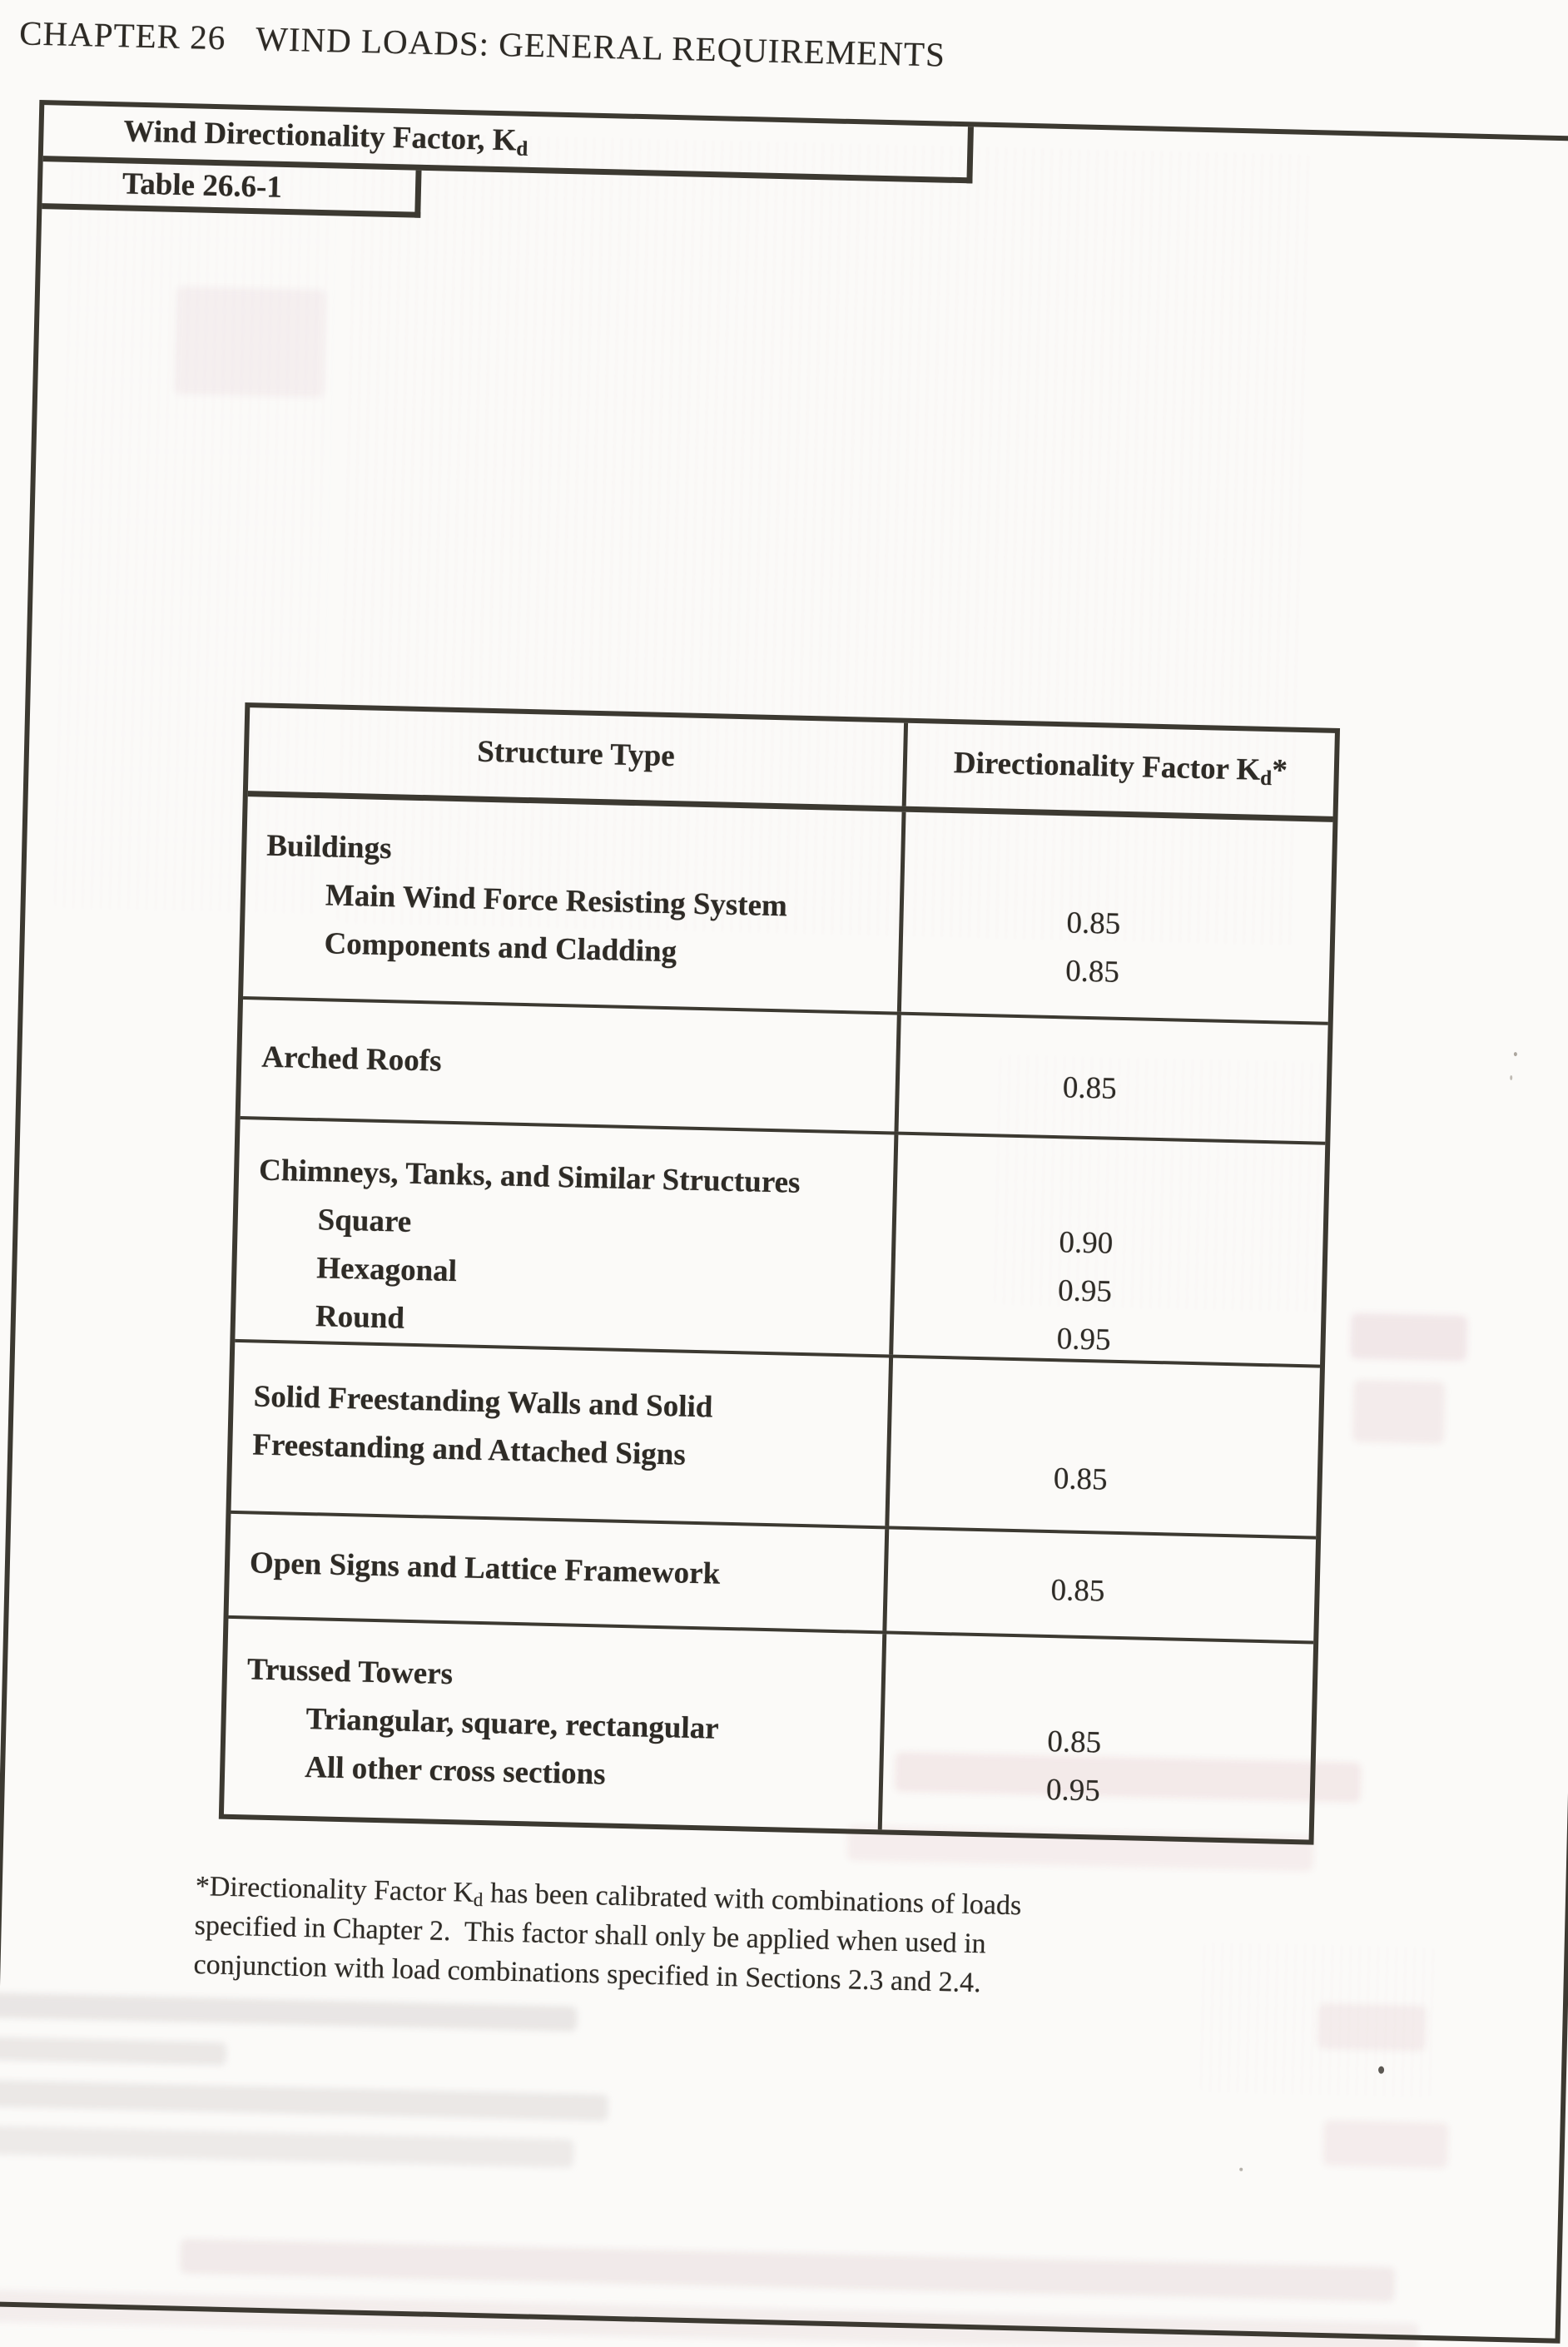  Describe the element at coordinates (1086, 1243) in the screenshot. I see `kd-value: 0.90` at that location.